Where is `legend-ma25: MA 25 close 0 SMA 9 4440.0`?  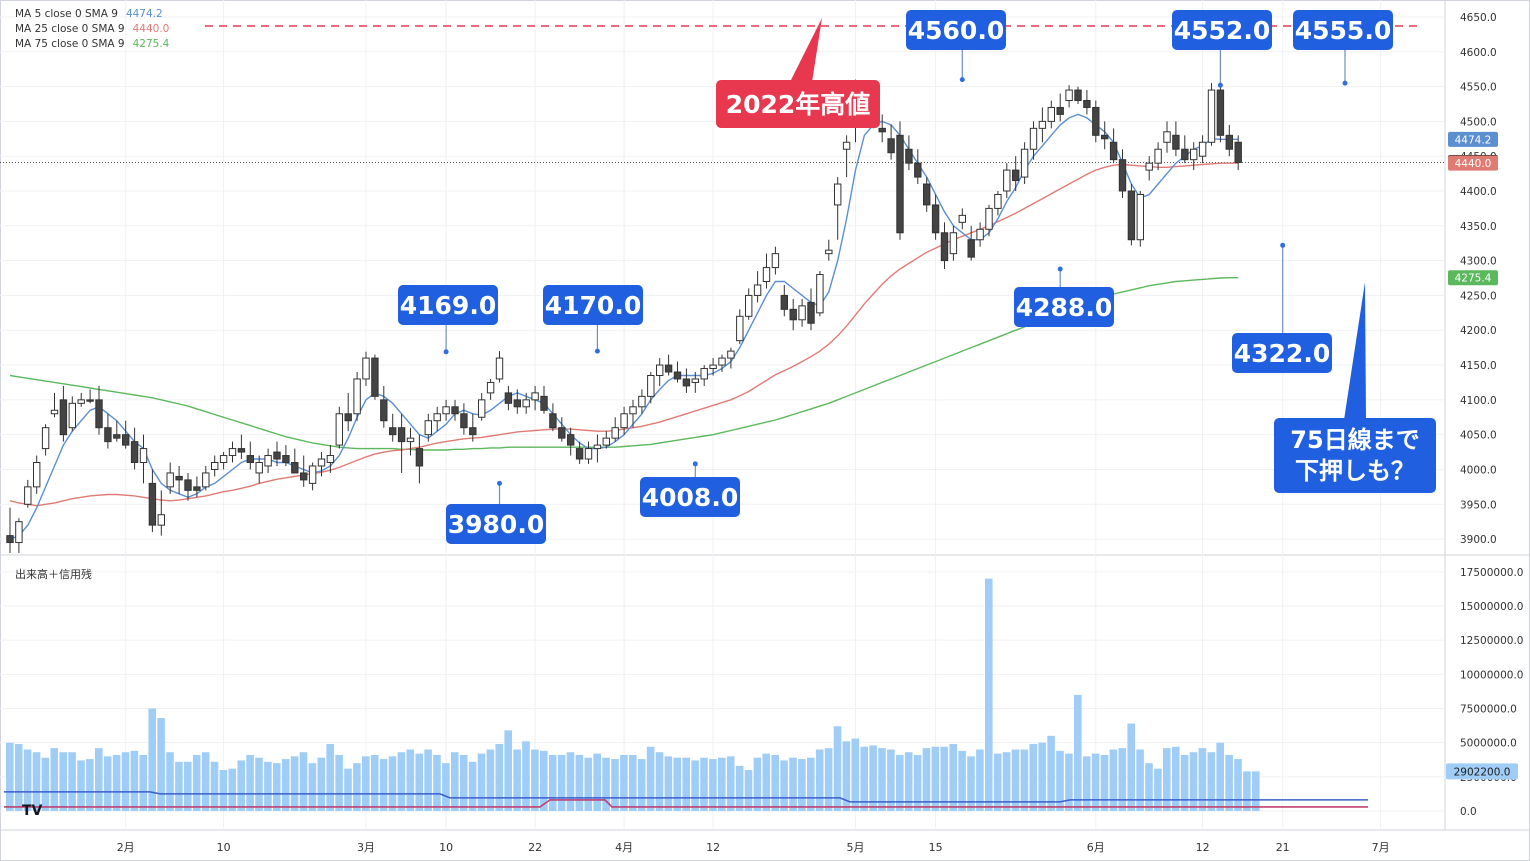
legend-ma25: MA 25 close 0 SMA 9 4440.0 is located at coordinates (92, 29).